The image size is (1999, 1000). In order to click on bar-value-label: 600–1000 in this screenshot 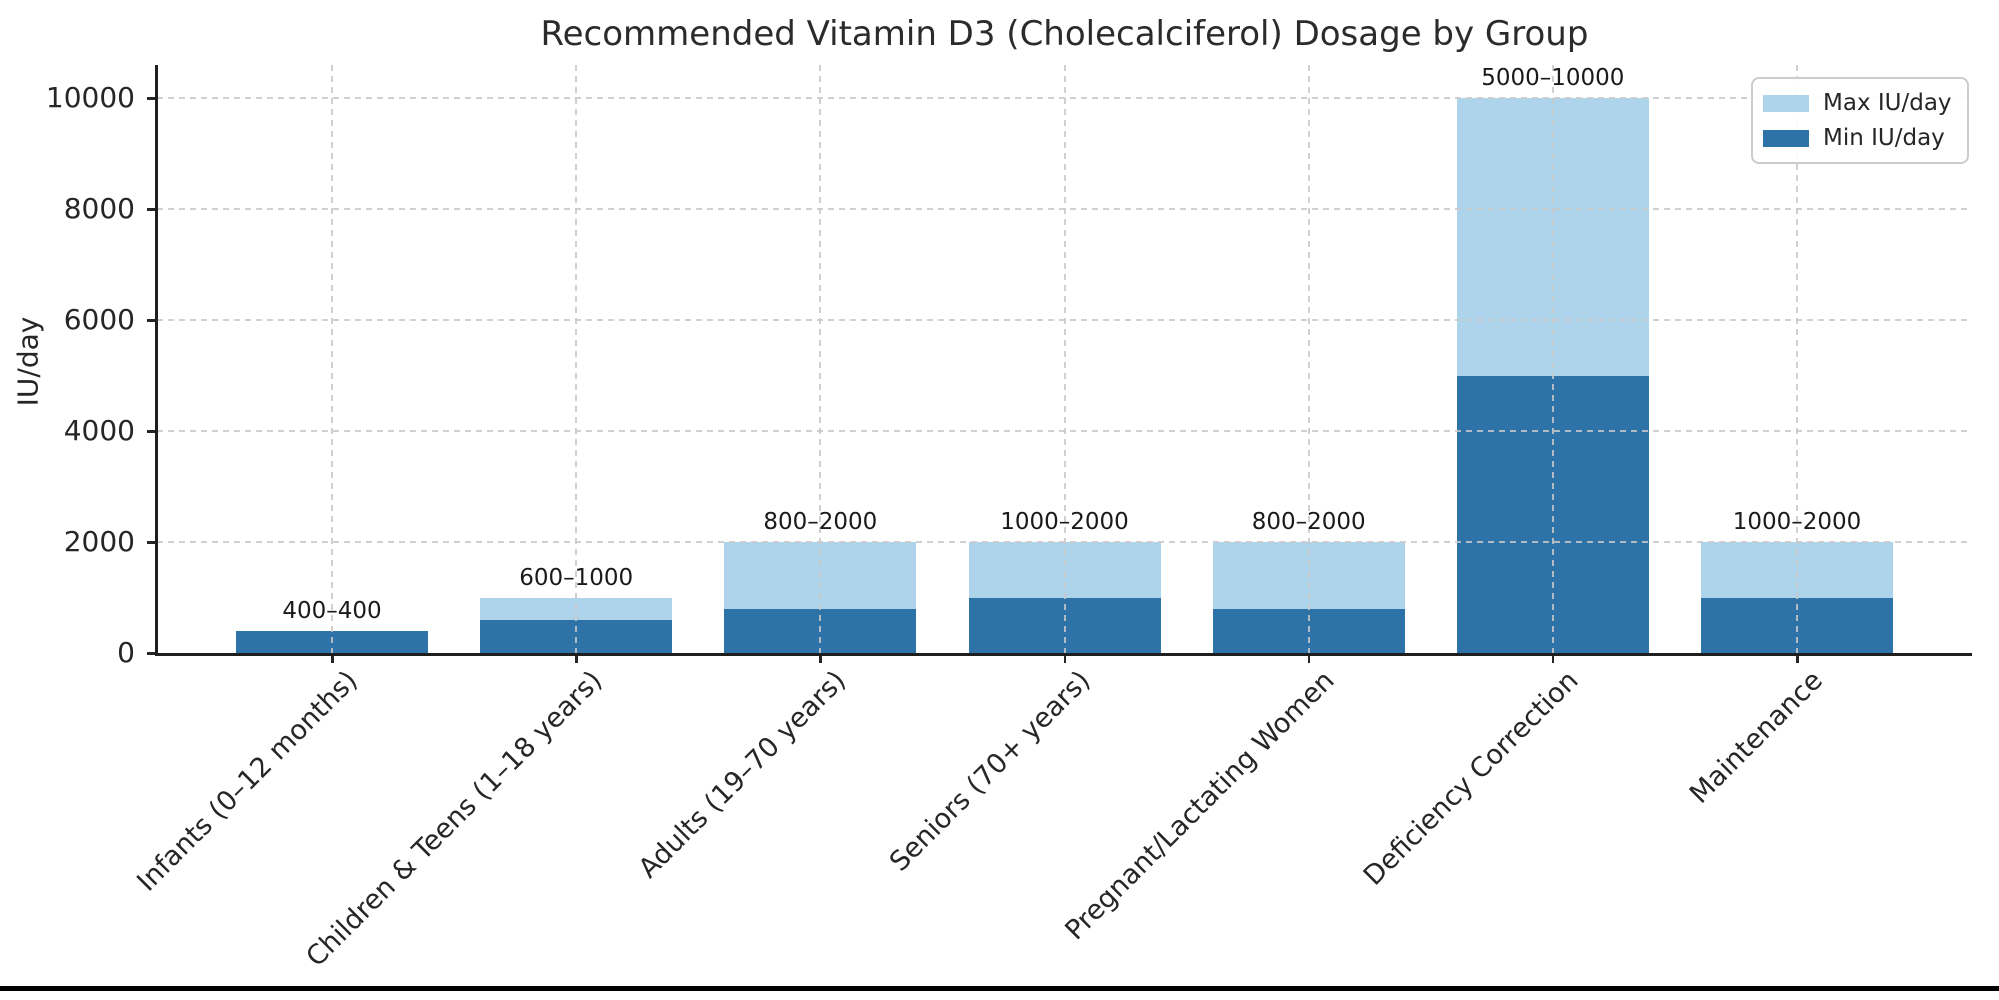, I will do `click(576, 577)`.